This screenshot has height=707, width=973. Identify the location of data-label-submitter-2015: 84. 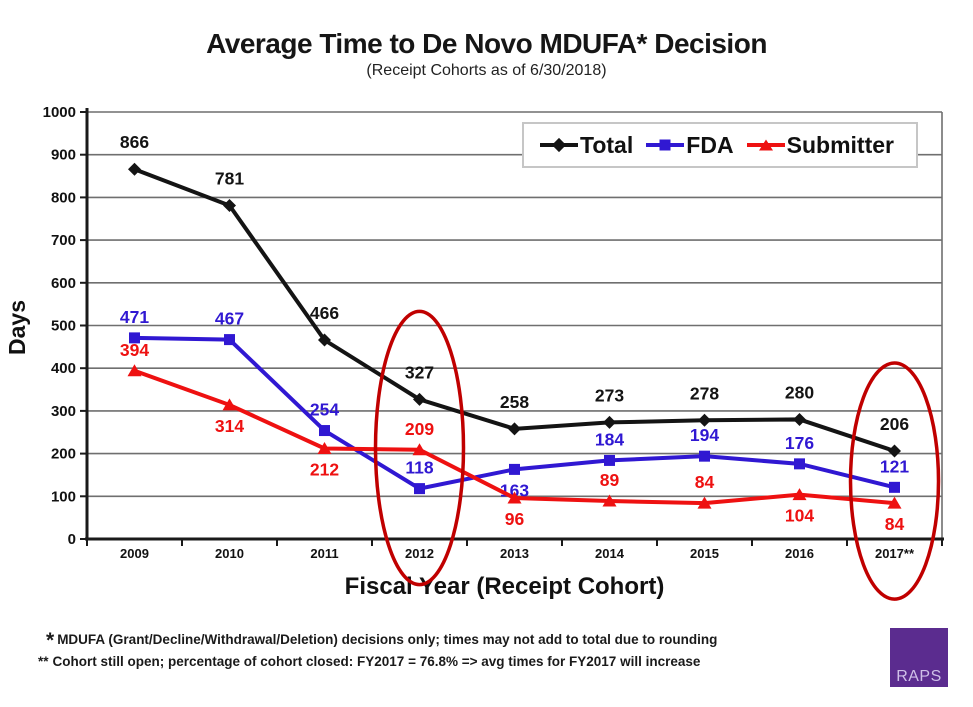
(705, 482).